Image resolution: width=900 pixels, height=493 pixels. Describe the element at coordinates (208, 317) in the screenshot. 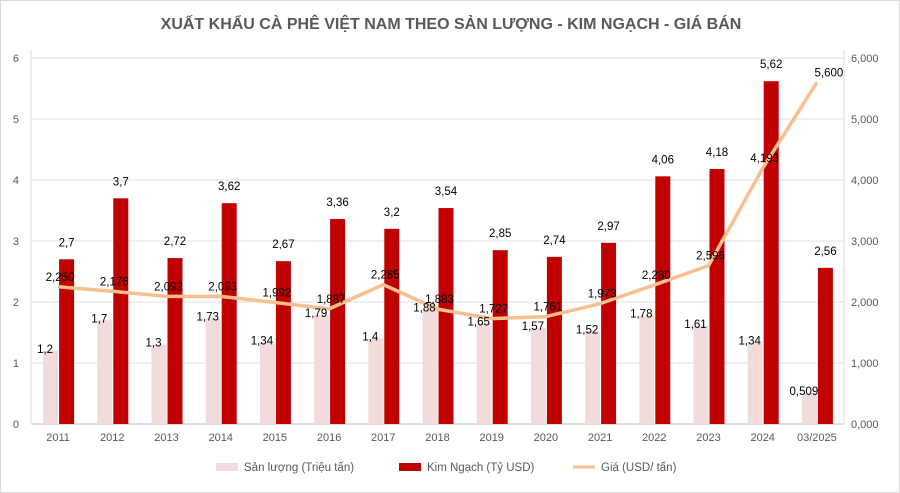

I see `volume-data-label: 1,73` at that location.